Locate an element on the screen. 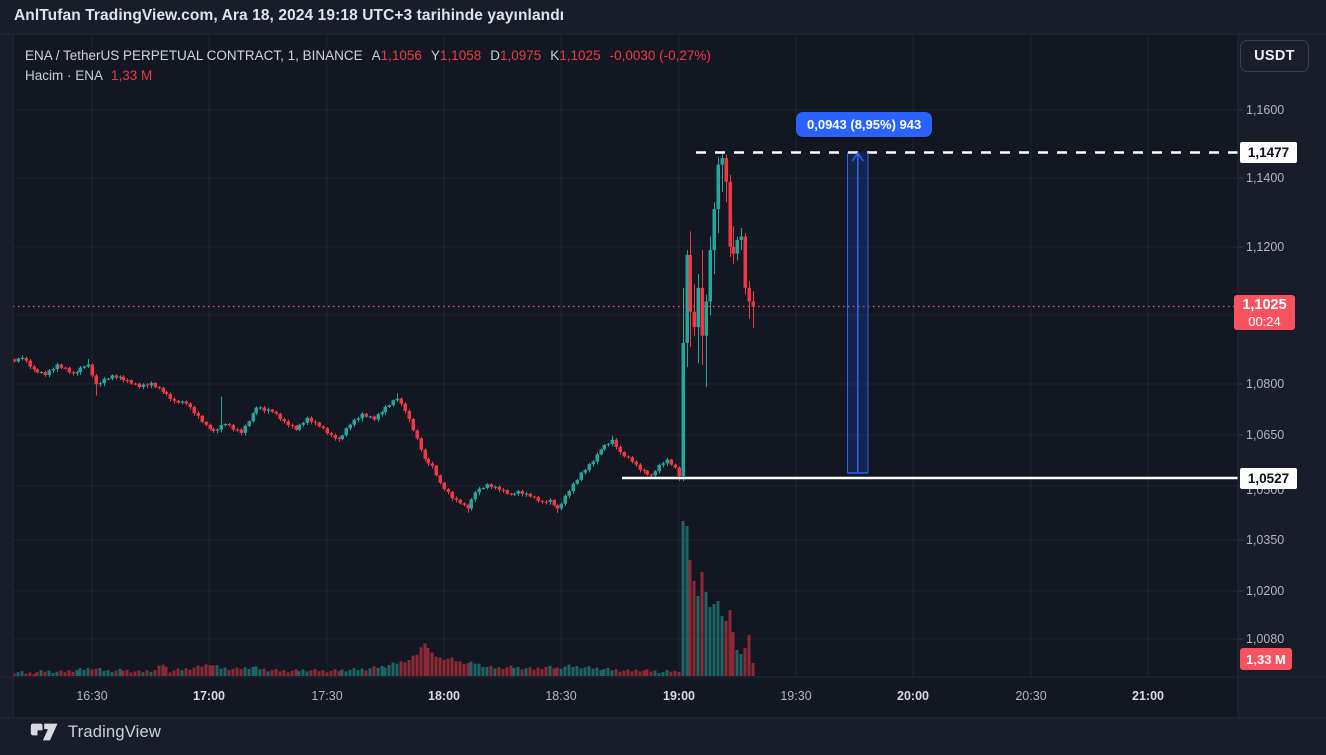 The width and height of the screenshot is (1326, 755). measured-high-badge: 1,1477 is located at coordinates (1268, 152).